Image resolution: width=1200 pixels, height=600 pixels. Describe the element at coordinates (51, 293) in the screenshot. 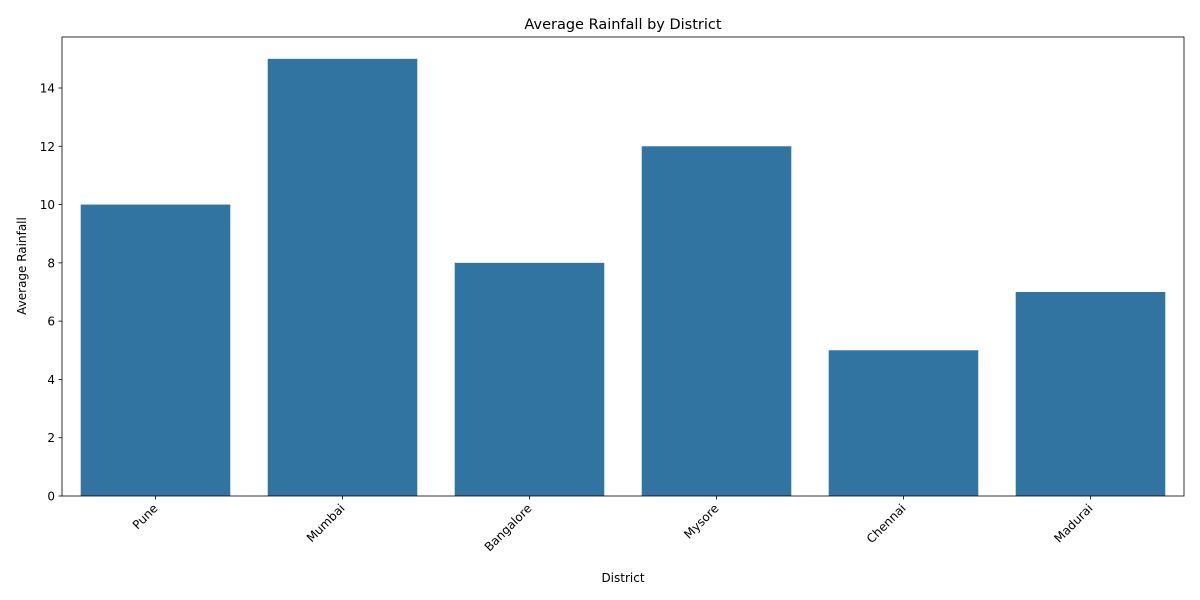

I see `y-axis-ticks: 0 2 4 6 8 10 12 14` at that location.